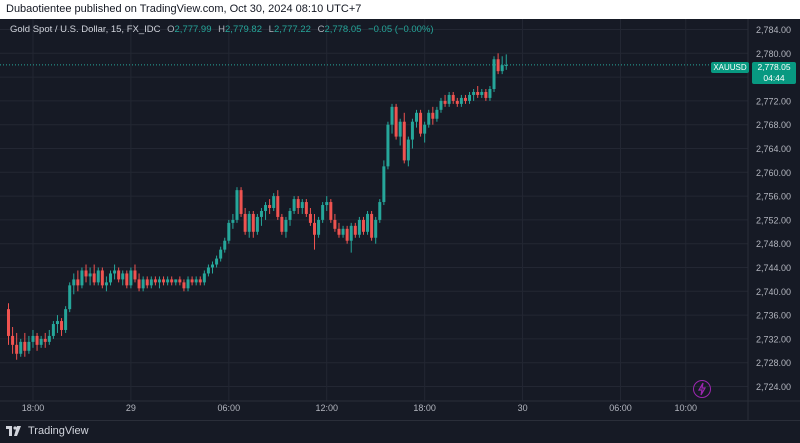  I want to click on y-tick-label: 2,760.00, so click(773, 173).